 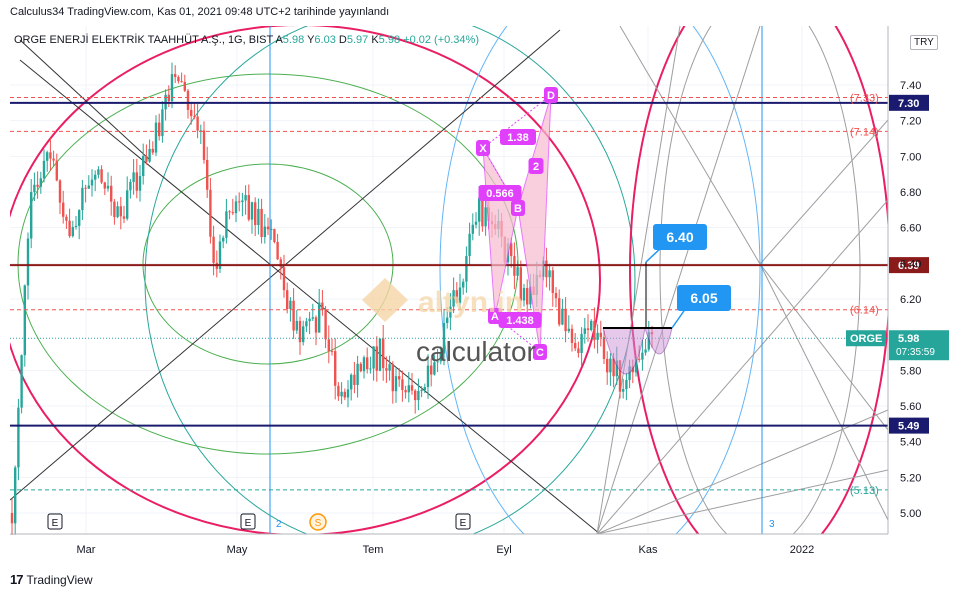 I want to click on price-tick-label: 6.20, so click(x=910, y=300).